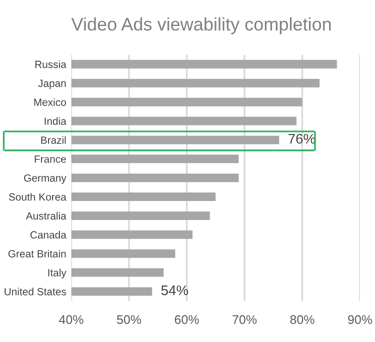  What do you see at coordinates (37, 197) in the screenshot?
I see `y-tick-label: South Korea` at bounding box center [37, 197].